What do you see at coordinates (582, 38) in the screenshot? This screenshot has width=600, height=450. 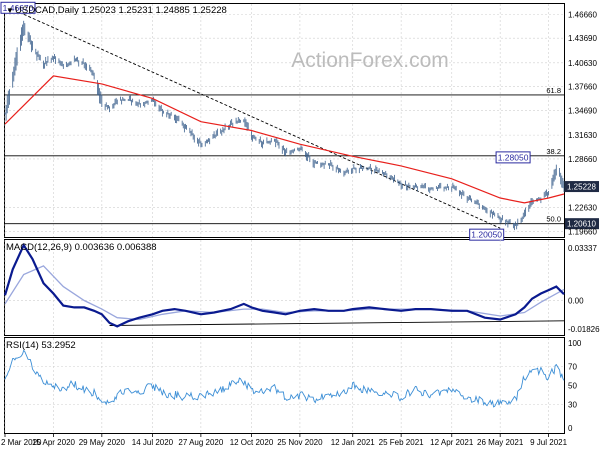 I see `price-axis-label: 1.43690` at bounding box center [582, 38].